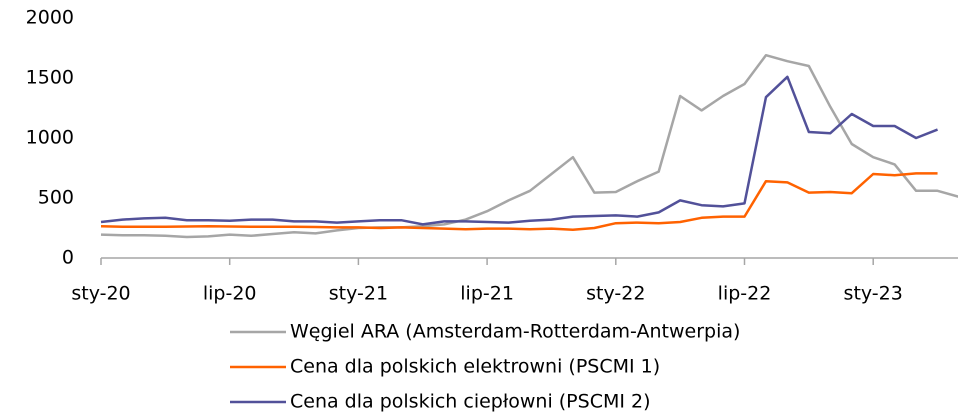 Image resolution: width=958 pixels, height=416 pixels. I want to click on x-tick-label: sty-21, so click(358, 294).